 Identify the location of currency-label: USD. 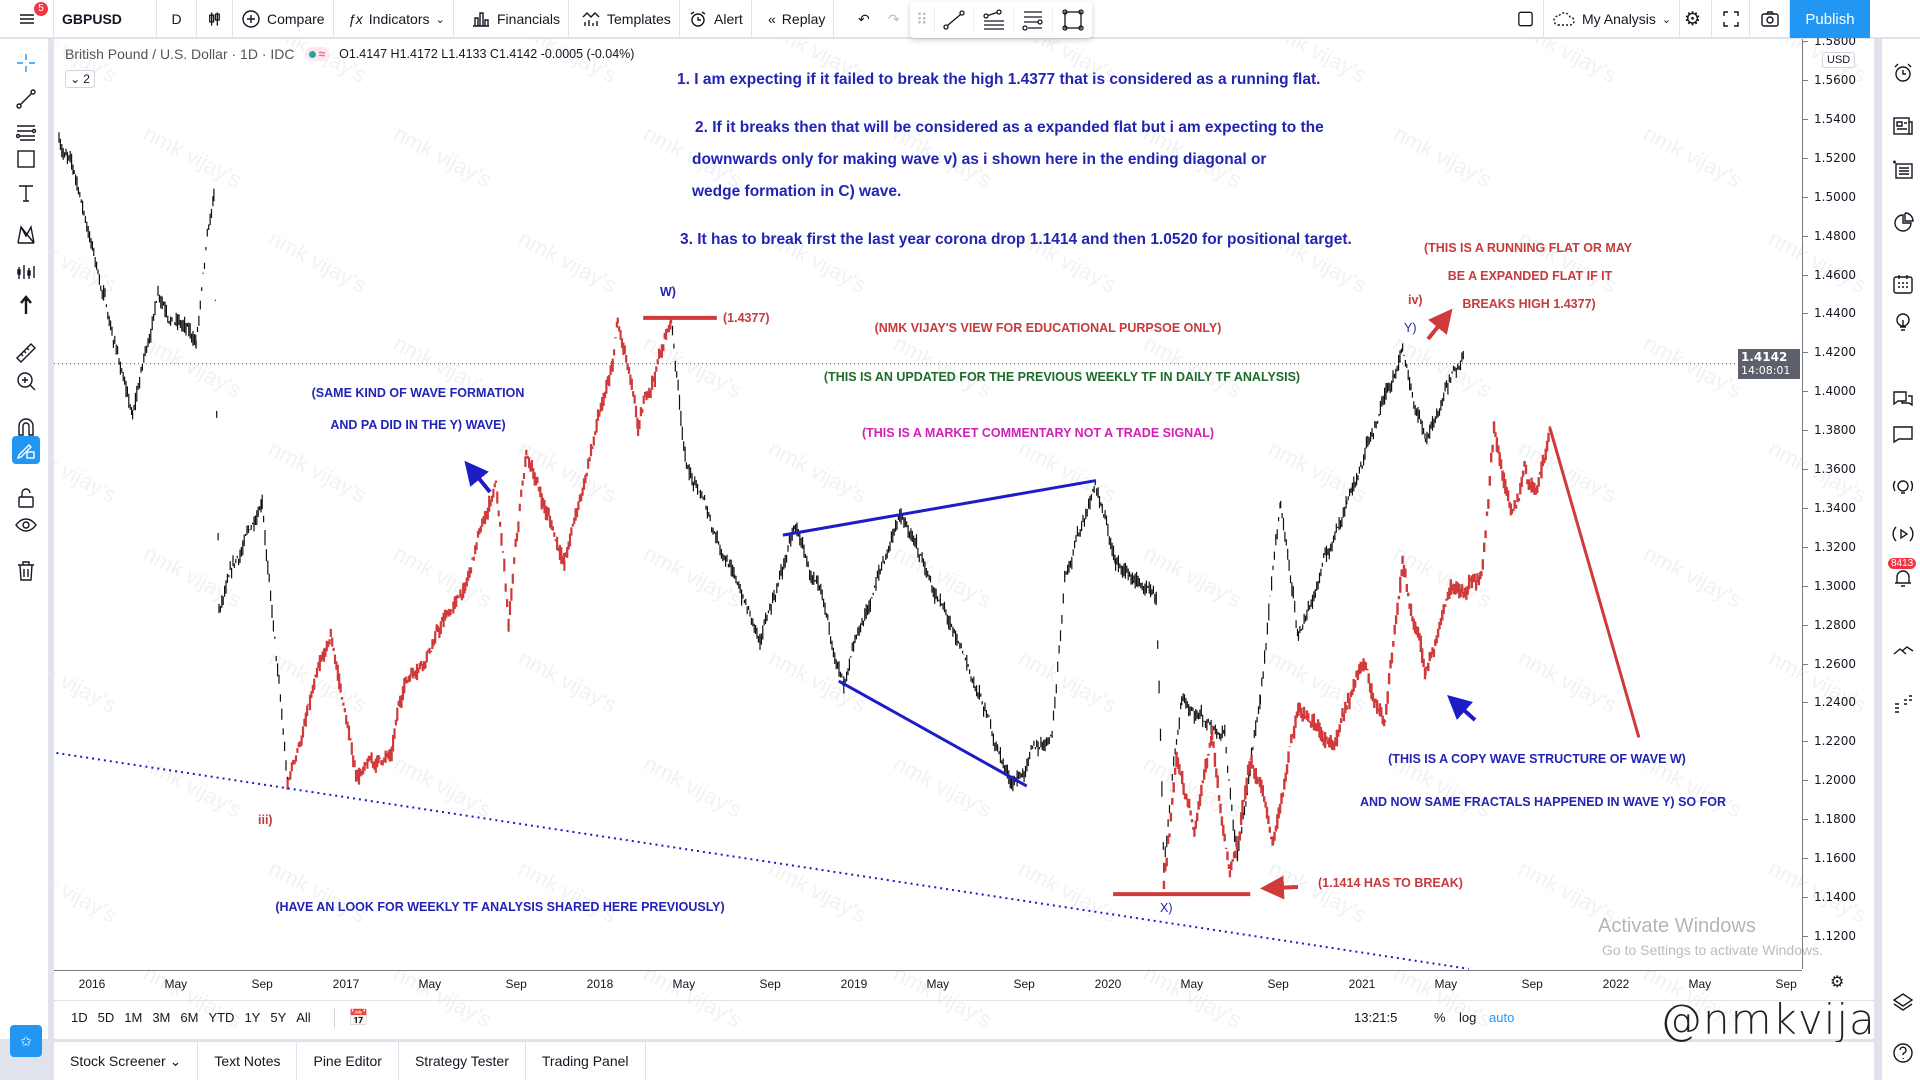
(1839, 60).